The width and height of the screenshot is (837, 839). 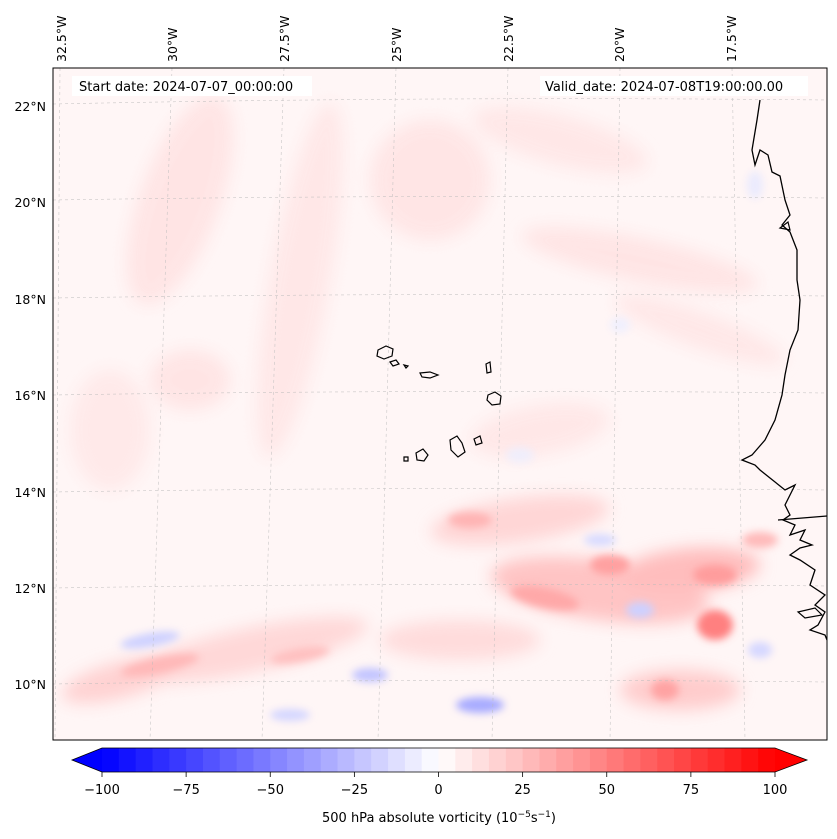 I want to click on colorbar-tick-label: −50, so click(x=270, y=790).